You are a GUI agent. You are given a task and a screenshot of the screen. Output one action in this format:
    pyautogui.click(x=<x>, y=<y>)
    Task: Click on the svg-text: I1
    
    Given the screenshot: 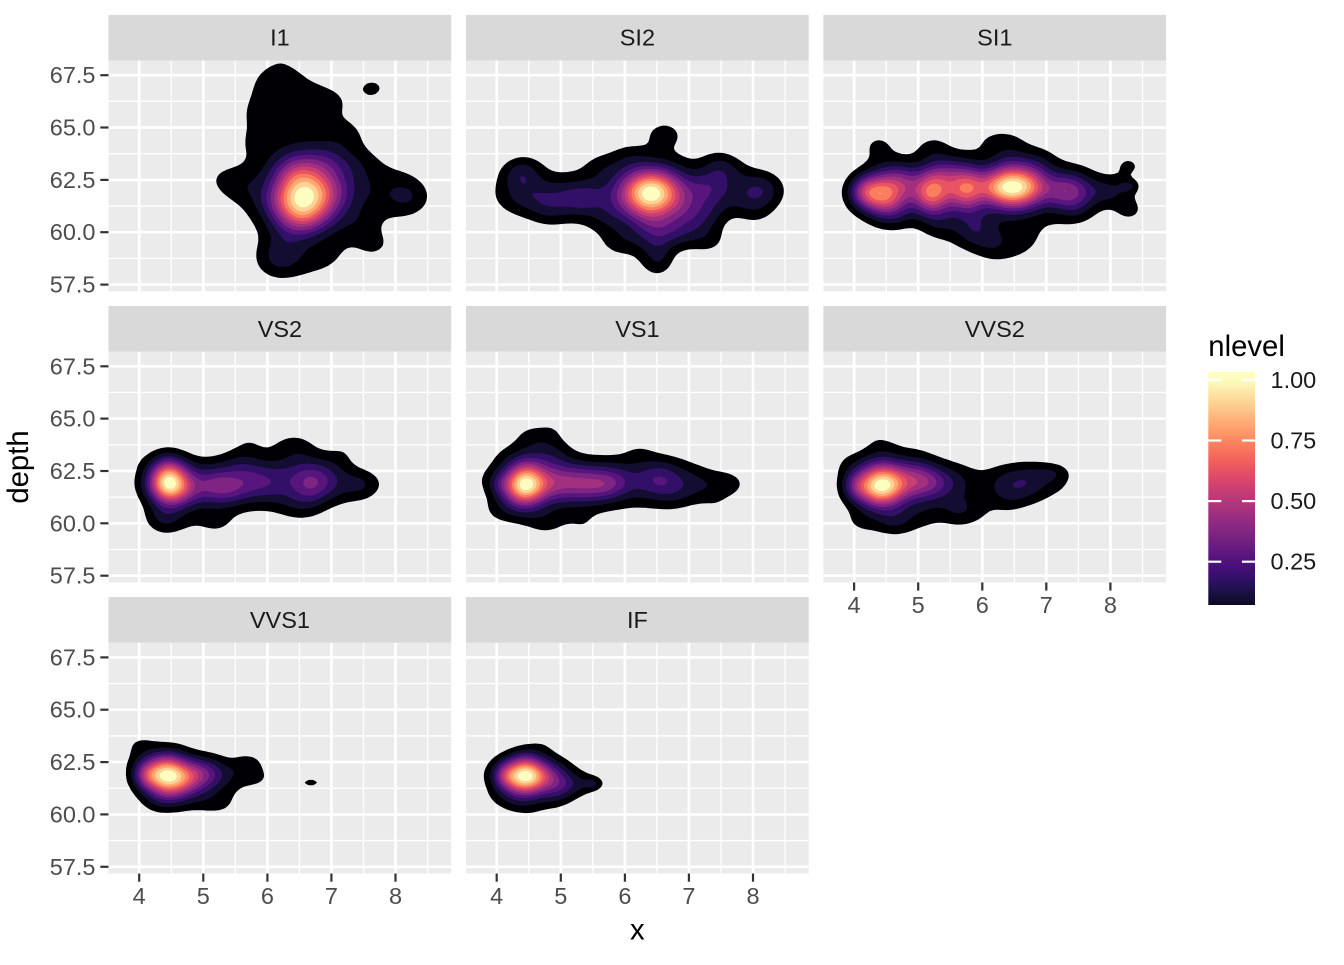 What is the action you would take?
    pyautogui.click(x=280, y=38)
    